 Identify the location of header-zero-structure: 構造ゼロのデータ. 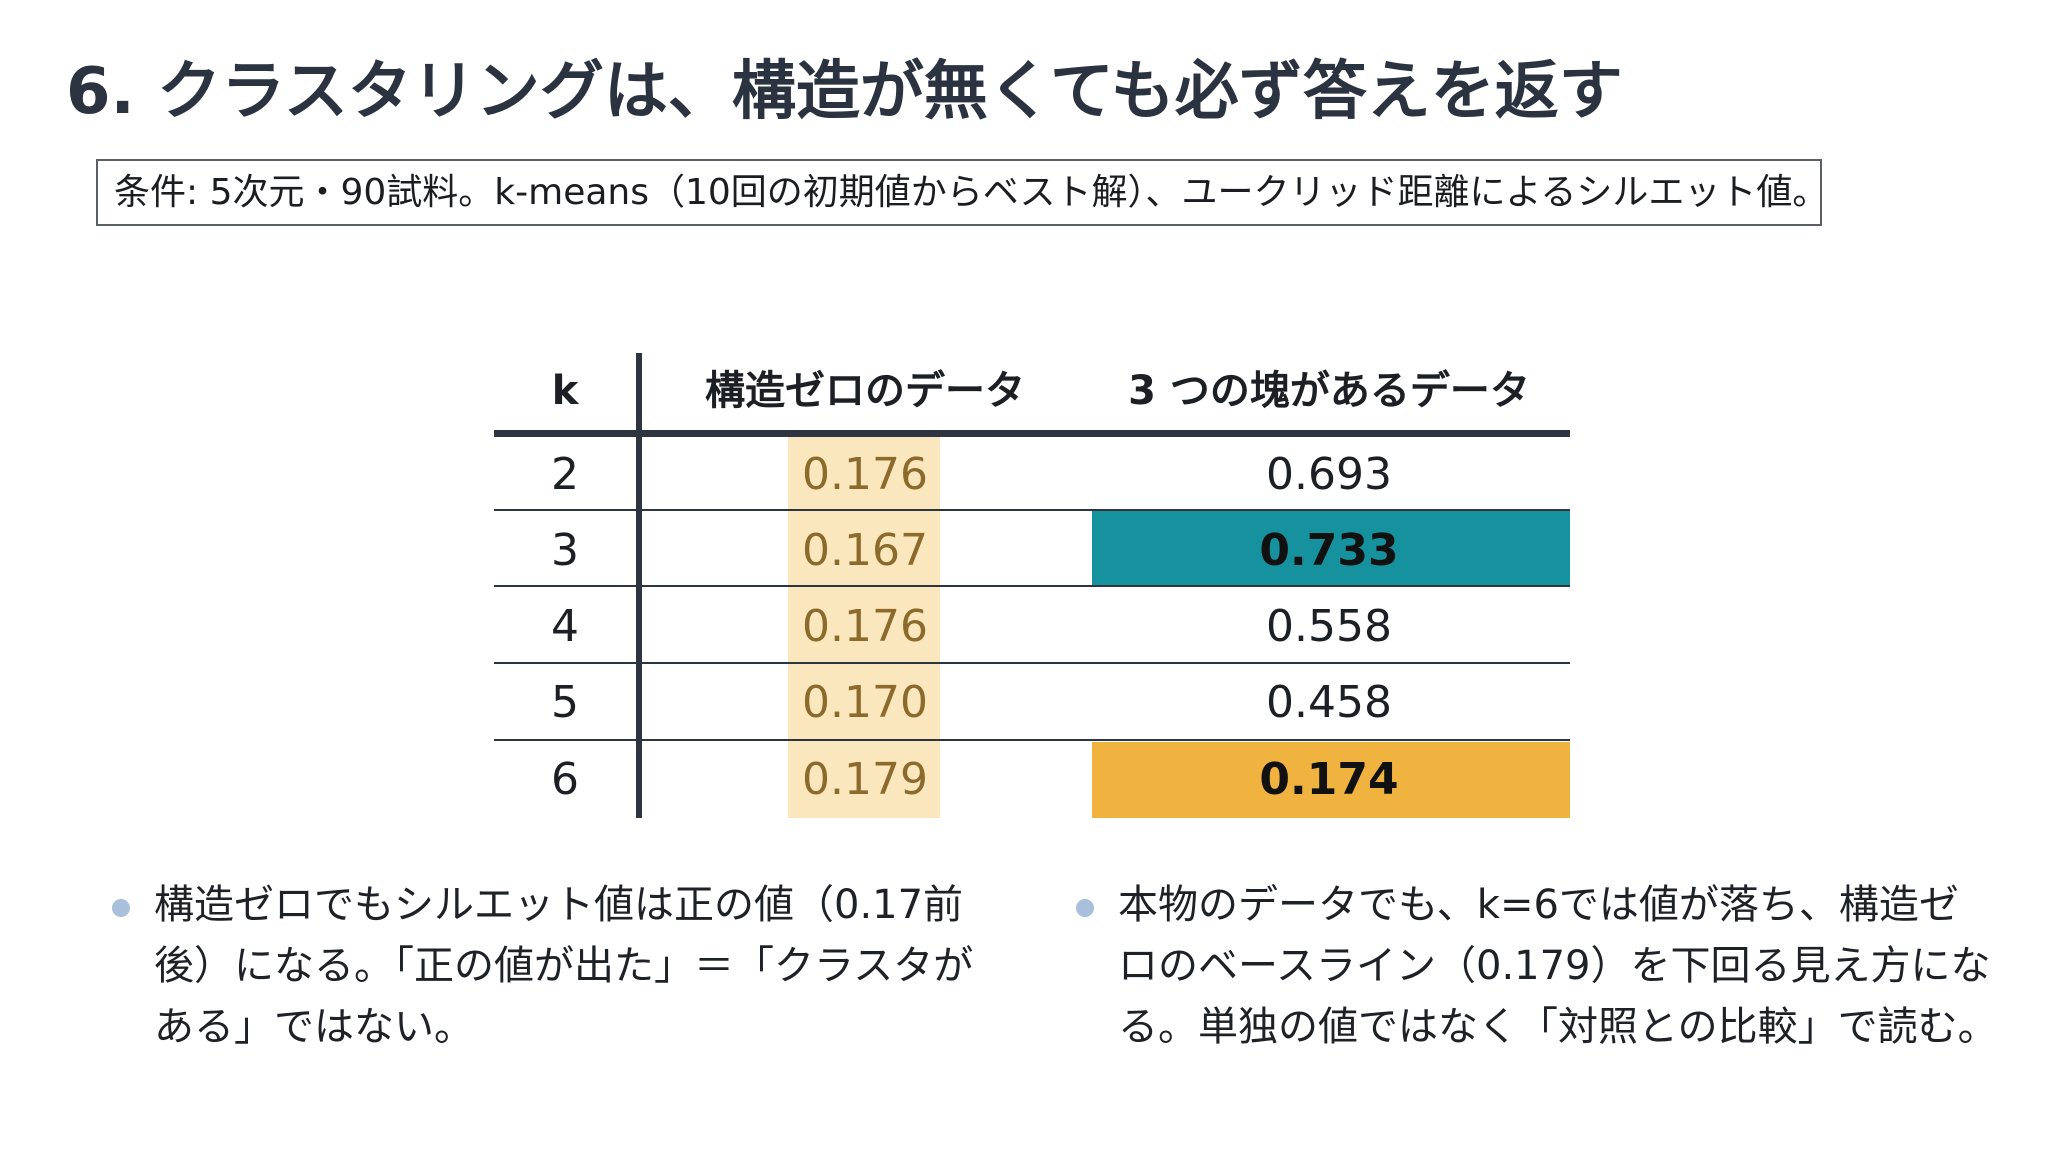
(865, 391).